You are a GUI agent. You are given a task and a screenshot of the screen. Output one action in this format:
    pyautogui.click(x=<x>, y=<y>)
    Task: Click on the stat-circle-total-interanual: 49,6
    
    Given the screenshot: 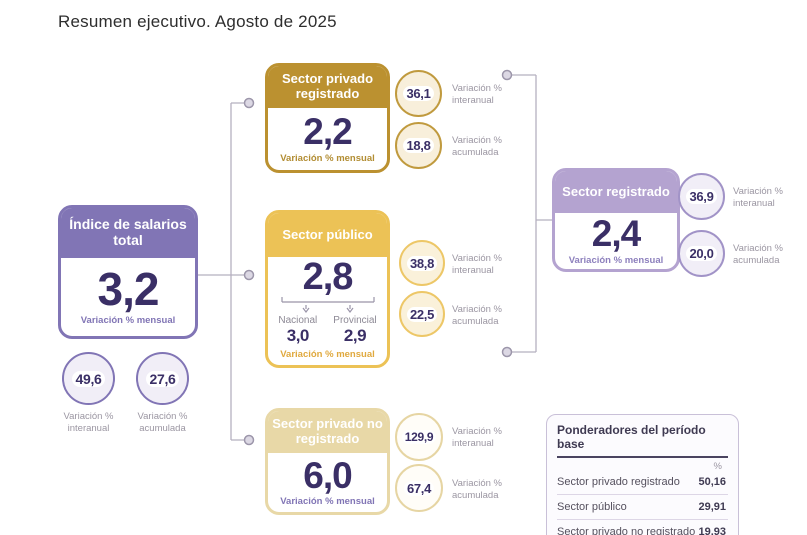 What is the action you would take?
    pyautogui.click(x=88, y=378)
    